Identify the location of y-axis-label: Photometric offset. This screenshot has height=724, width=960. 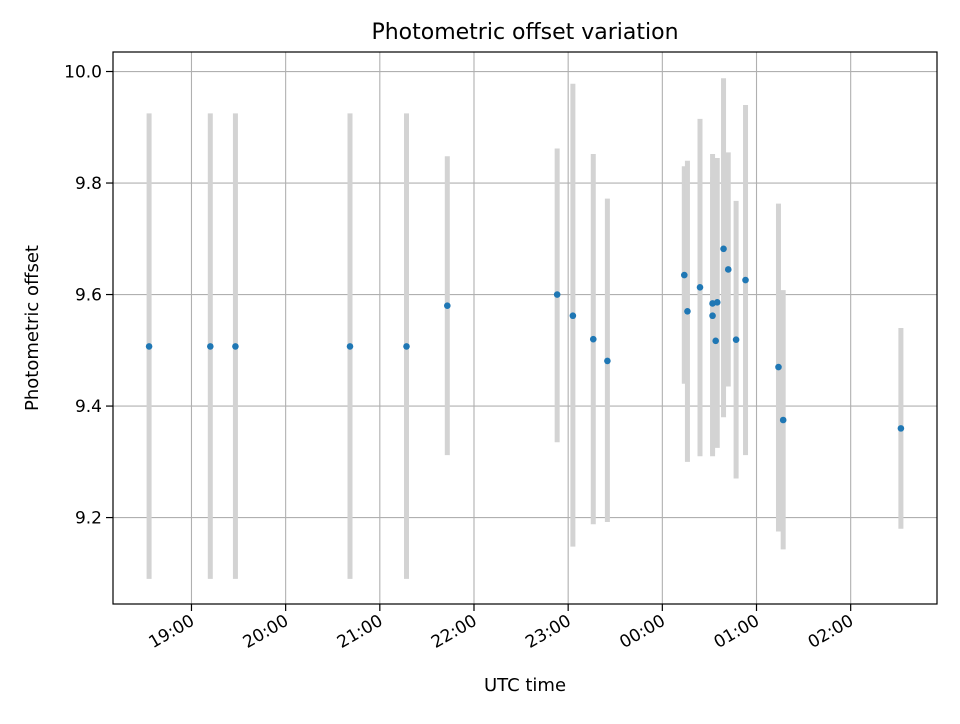
(32, 328).